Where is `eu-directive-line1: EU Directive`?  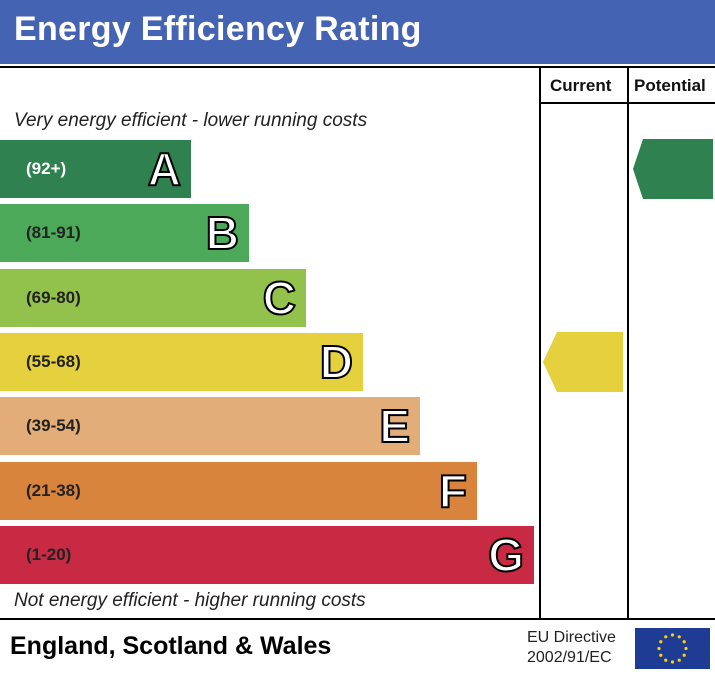
eu-directive-line1: EU Directive is located at coordinates (571, 637).